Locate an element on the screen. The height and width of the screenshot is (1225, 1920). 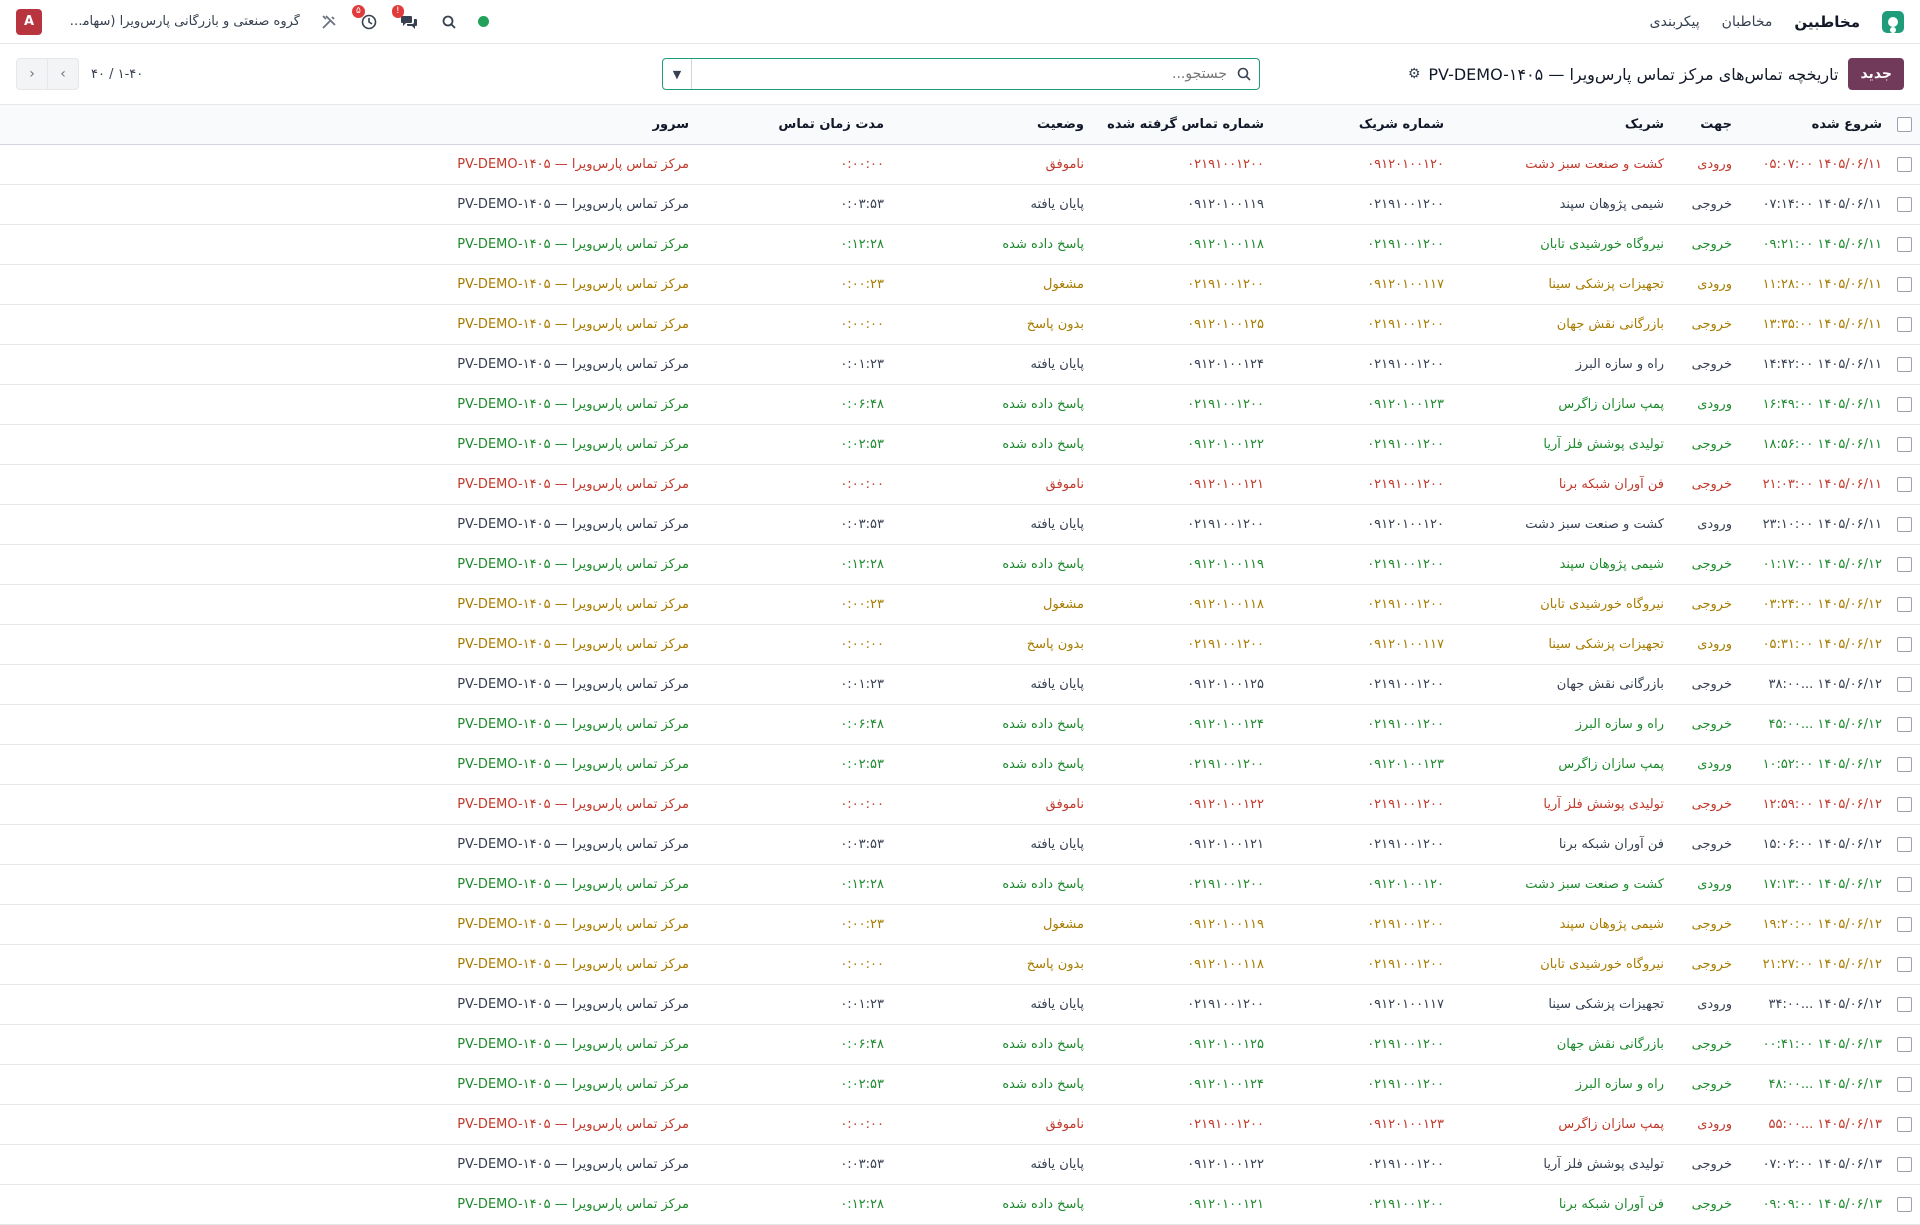
pager-value: ۱-۴۰ / ۴۰ is located at coordinates (117, 74).